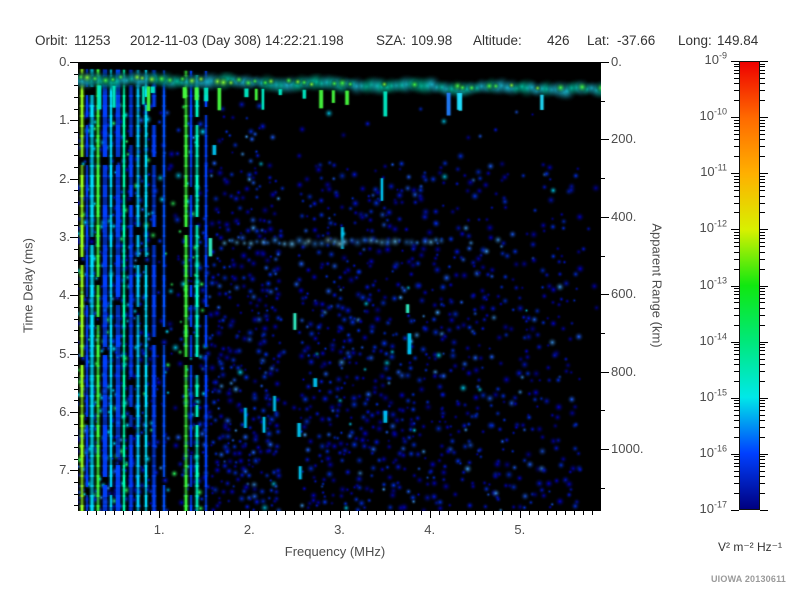 This screenshot has width=800, height=600. What do you see at coordinates (713, 115) in the screenshot?
I see `colorbar-tick-label: 10-10` at bounding box center [713, 115].